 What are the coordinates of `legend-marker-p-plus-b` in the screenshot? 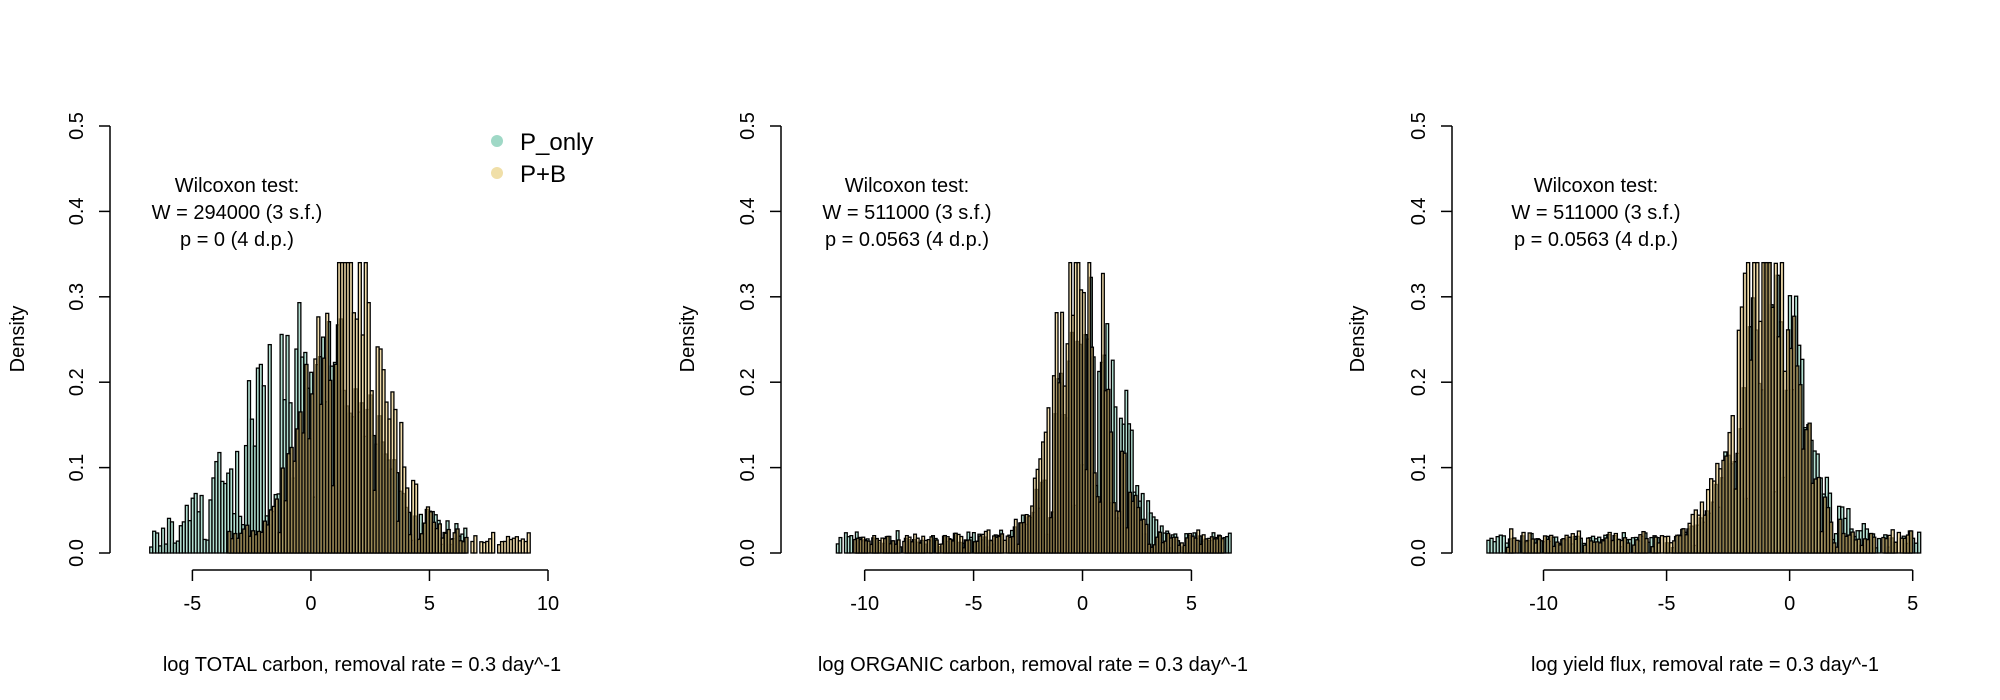 It's located at (497, 173).